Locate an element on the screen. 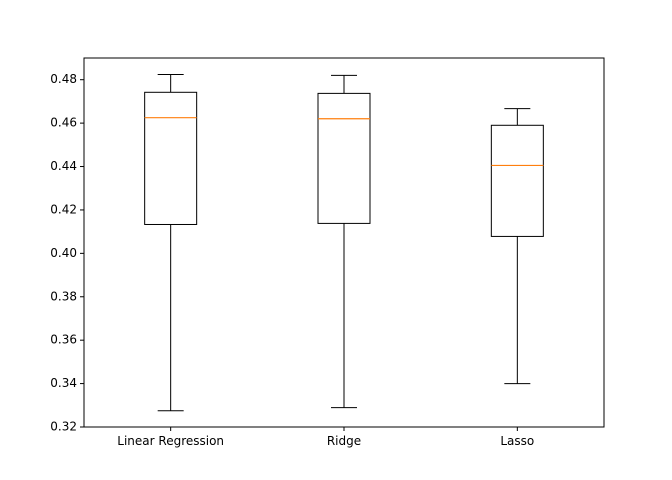 The width and height of the screenshot is (672, 480). x-axis: Linear Regression Ridge Lasso is located at coordinates (325, 437).